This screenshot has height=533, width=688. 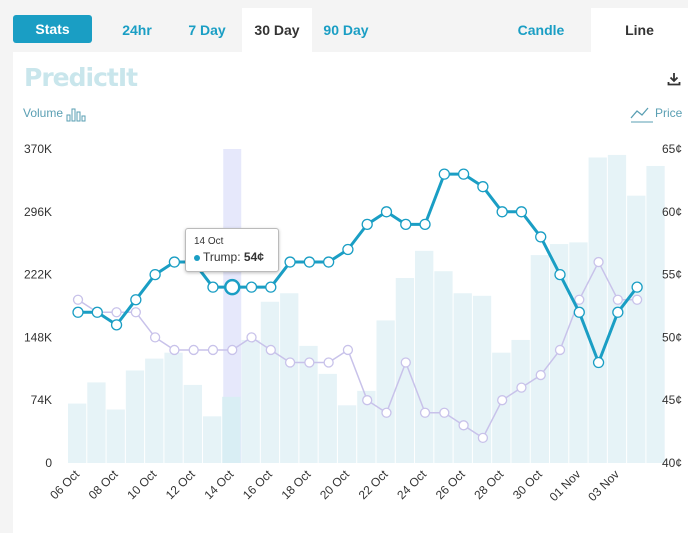 What do you see at coordinates (450, 484) in the screenshot?
I see `x-tick-label: 26 Oct` at bounding box center [450, 484].